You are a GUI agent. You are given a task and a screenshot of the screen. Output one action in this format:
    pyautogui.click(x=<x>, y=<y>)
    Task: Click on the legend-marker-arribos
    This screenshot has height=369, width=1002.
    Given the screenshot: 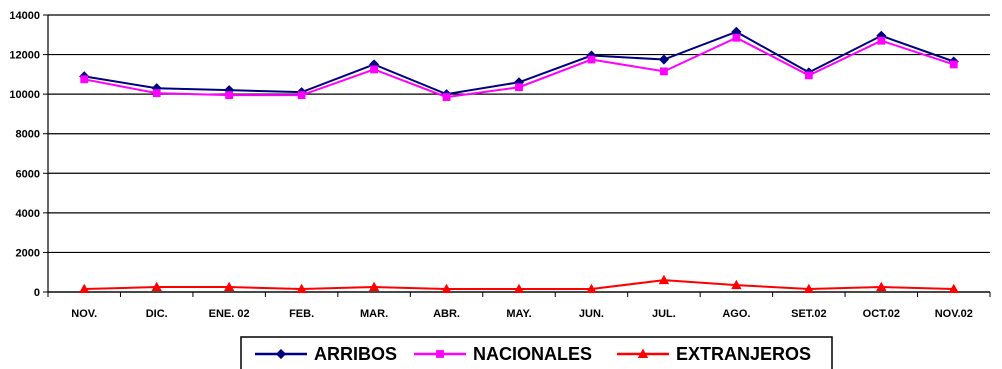 What is the action you would take?
    pyautogui.click(x=281, y=354)
    